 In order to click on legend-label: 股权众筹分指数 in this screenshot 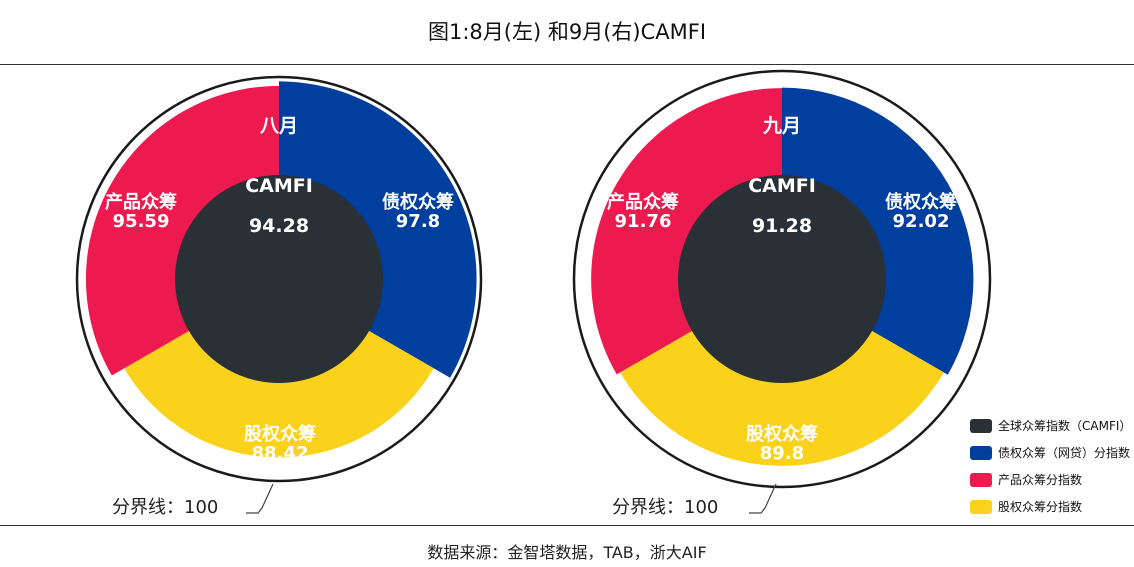, I will do `click(1040, 507)`.